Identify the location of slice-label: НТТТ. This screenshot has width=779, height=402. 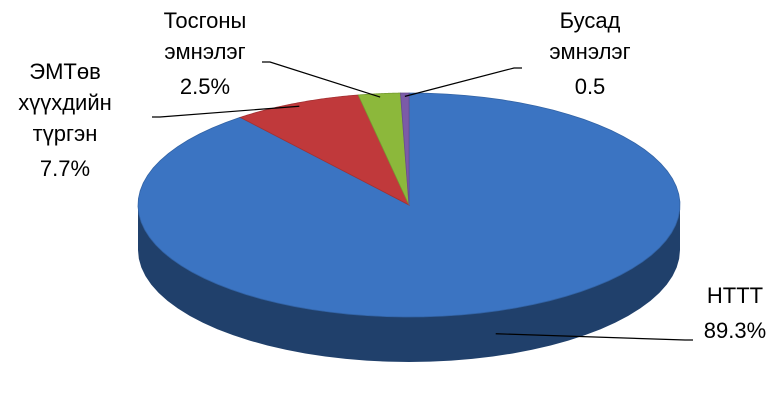
(735, 295).